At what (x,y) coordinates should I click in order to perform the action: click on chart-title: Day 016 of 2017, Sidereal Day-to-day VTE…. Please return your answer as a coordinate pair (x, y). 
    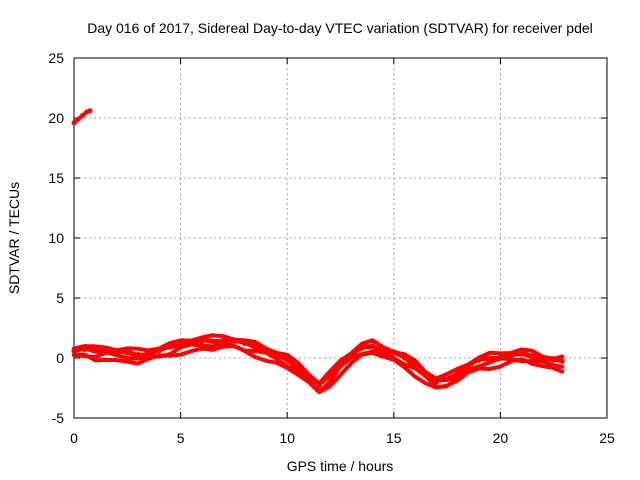
    Looking at the image, I should click on (340, 28).